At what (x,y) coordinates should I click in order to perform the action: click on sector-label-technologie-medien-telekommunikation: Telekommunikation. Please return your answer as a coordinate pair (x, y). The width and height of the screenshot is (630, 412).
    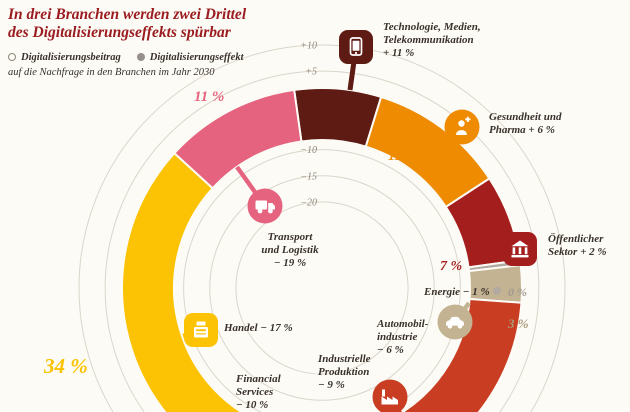
    Looking at the image, I should click on (428, 40).